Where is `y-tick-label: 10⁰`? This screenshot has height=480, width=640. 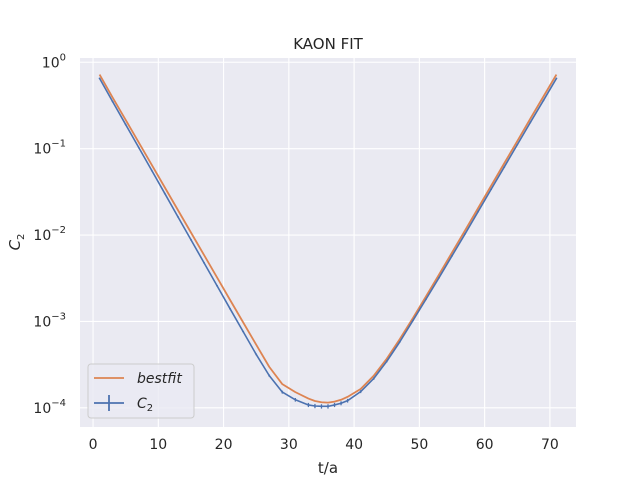
y-tick-label: 10⁰ is located at coordinates (54, 61).